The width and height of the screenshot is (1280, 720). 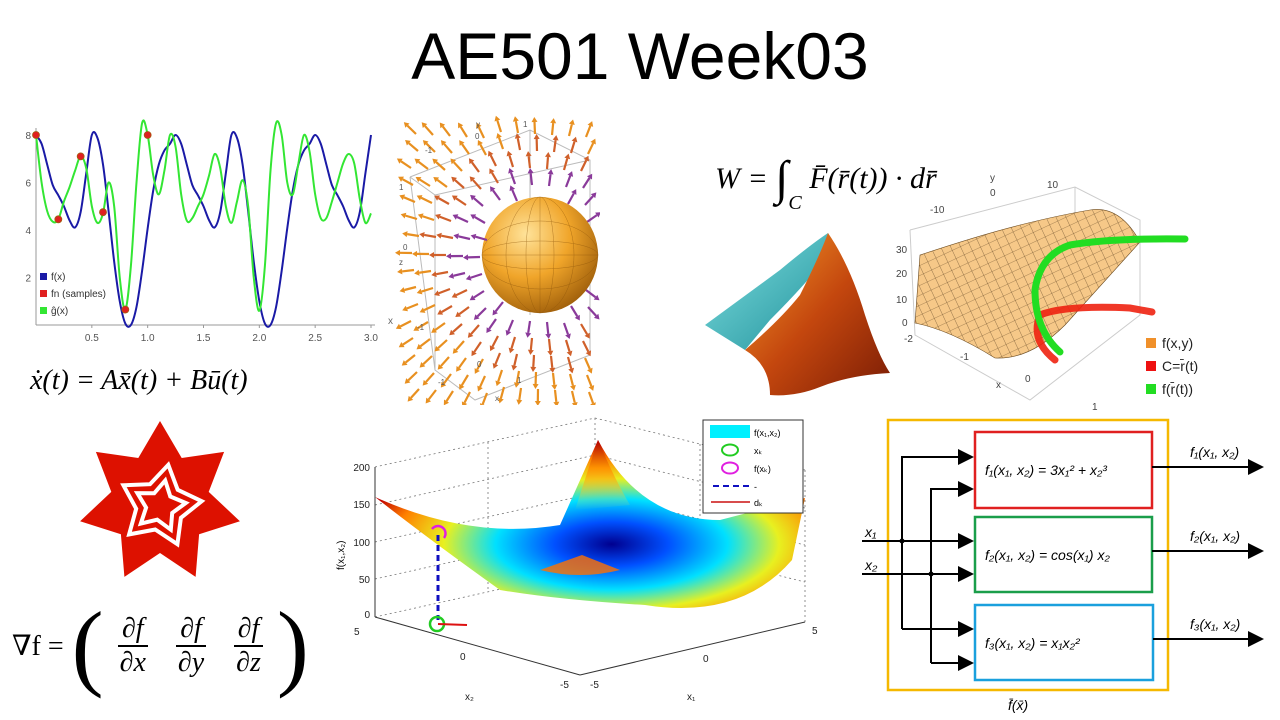 What do you see at coordinates (753, 466) in the screenshot?
I see `plot-legend: f(x₁,x₂) xₖ f(xₖ) - dₖ` at bounding box center [753, 466].